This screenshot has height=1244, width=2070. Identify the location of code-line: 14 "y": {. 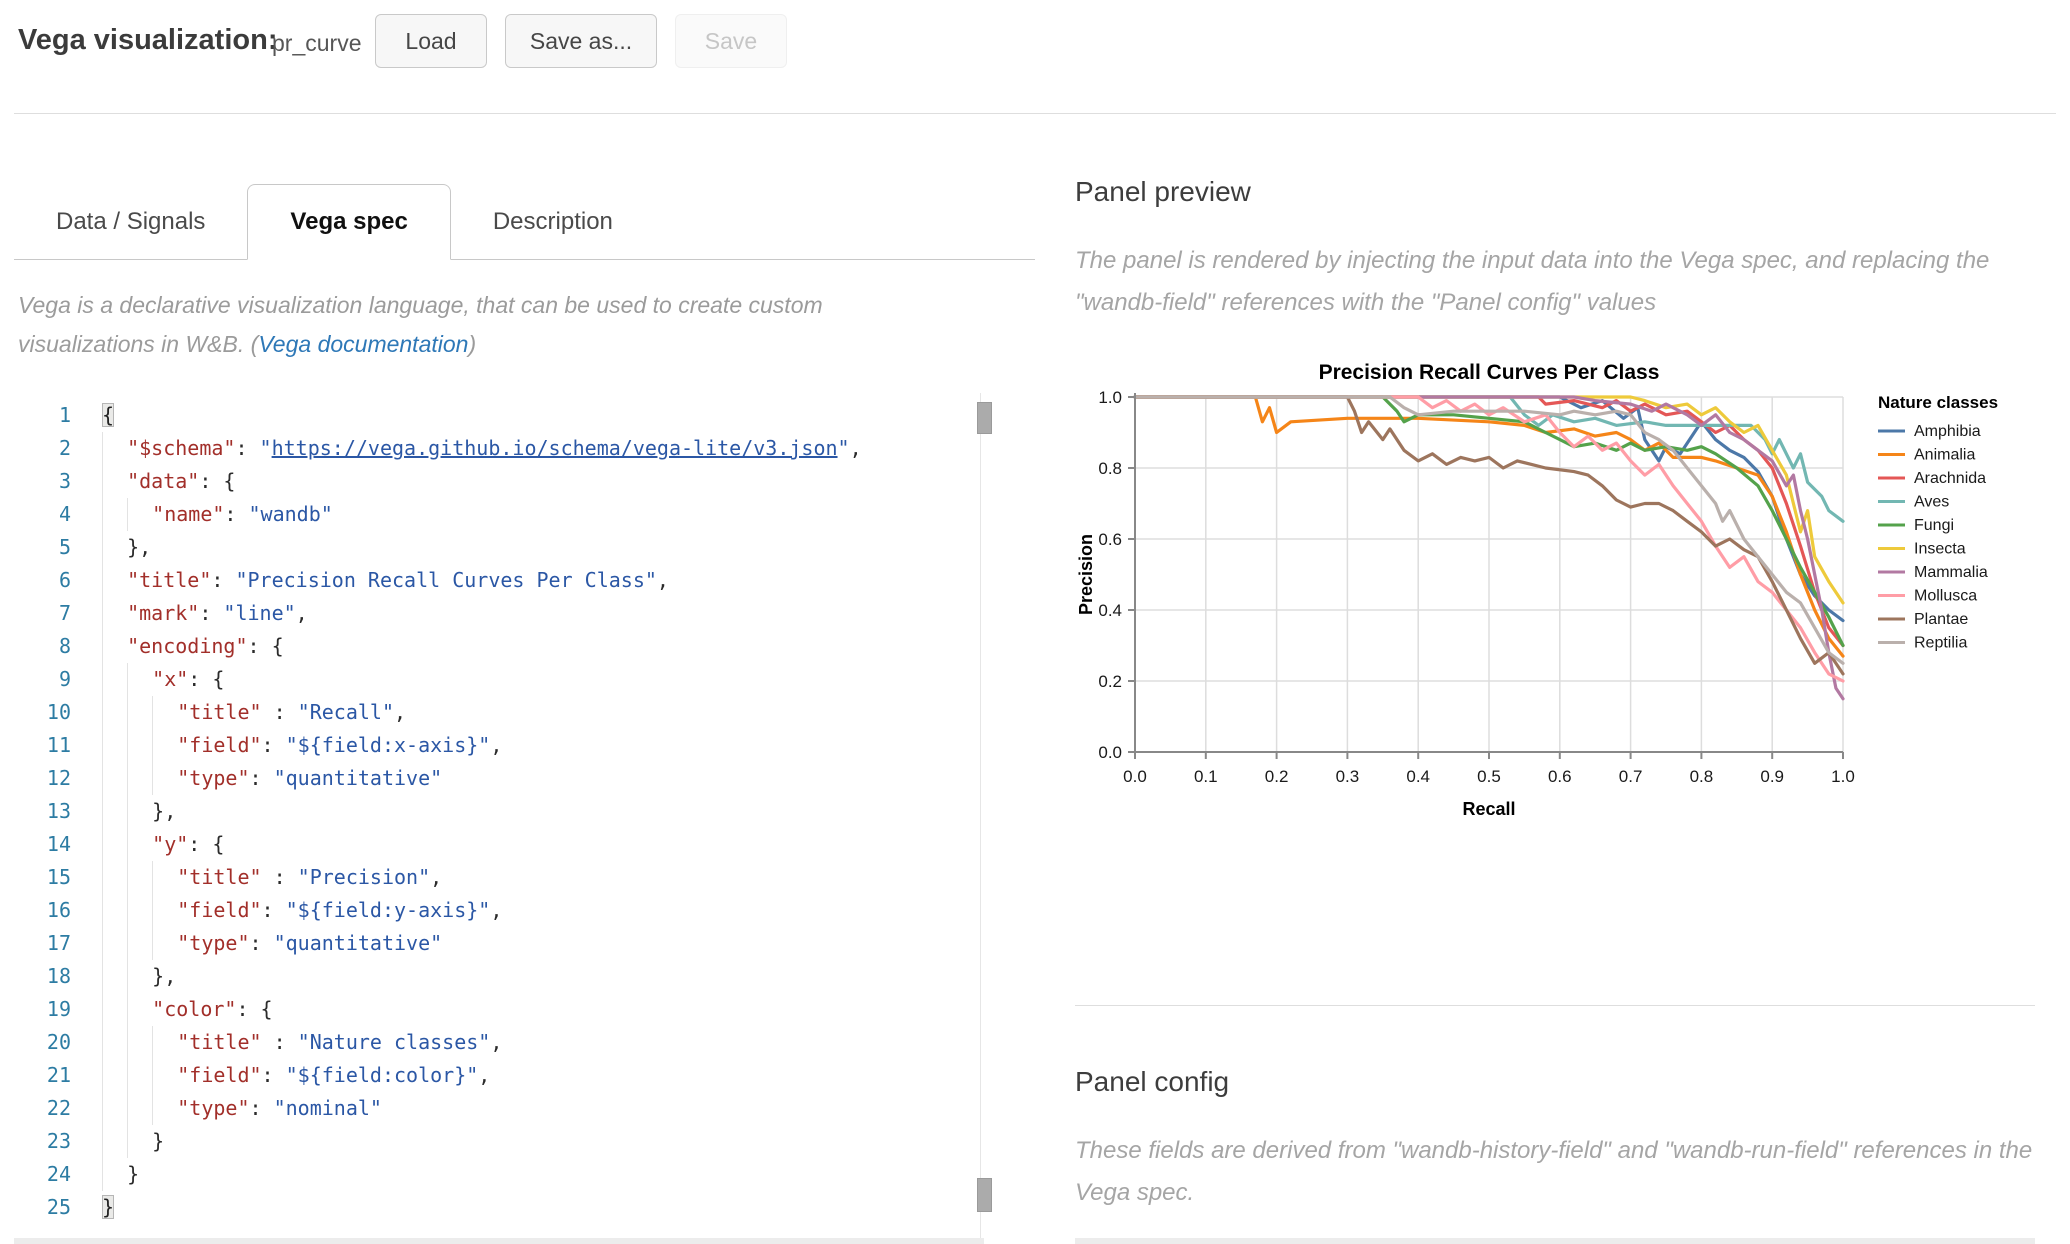
(496, 844).